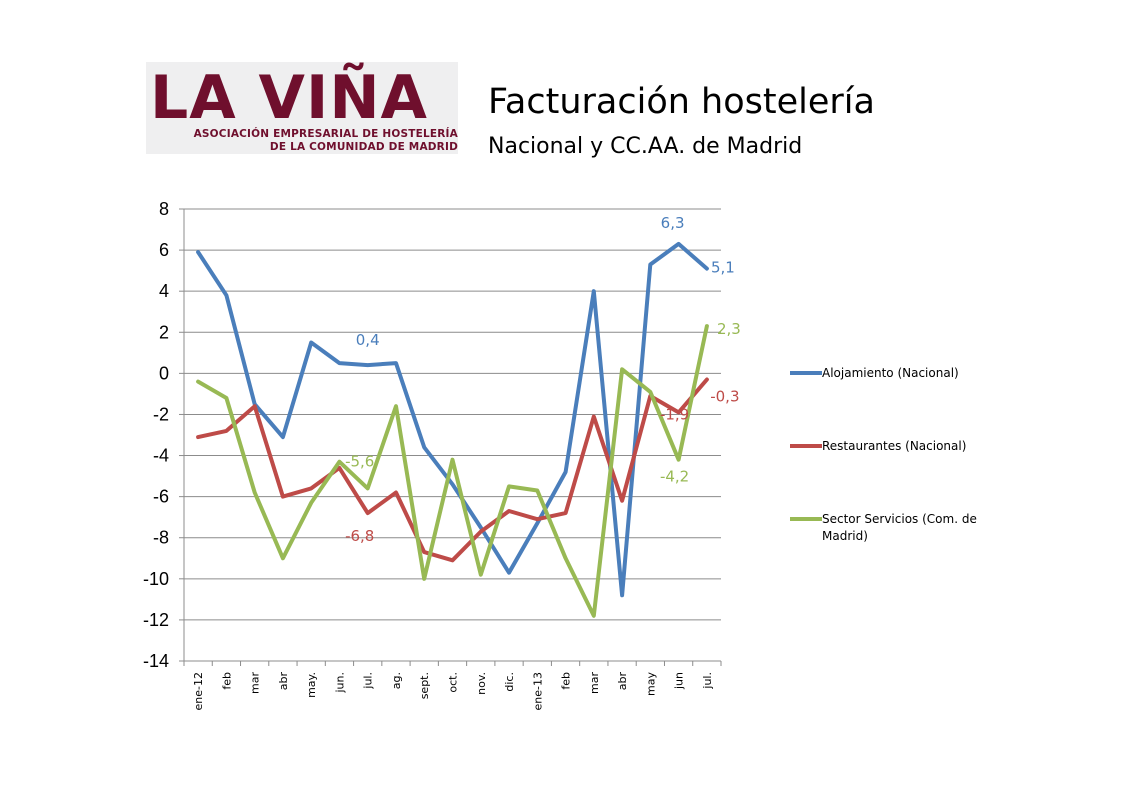  I want to click on x-tick-label: ag., so click(396, 680).